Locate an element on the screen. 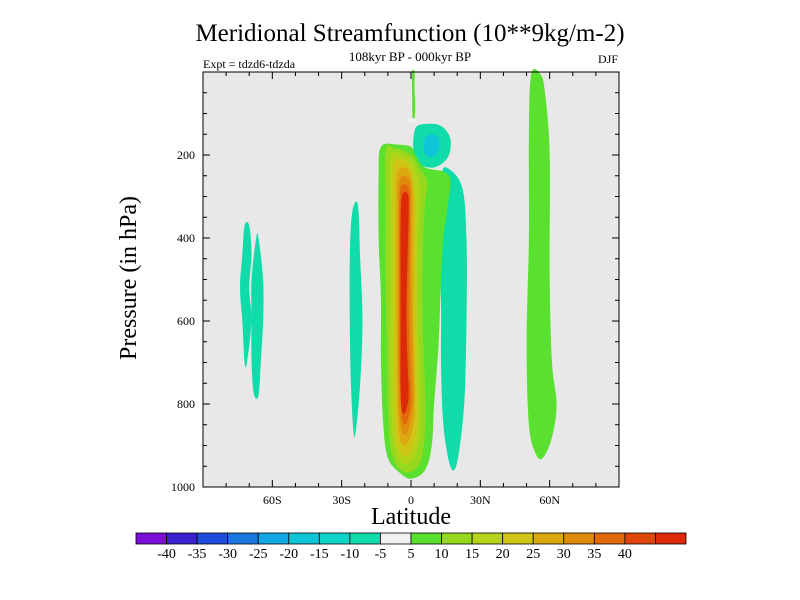  colorbar-label: -20 is located at coordinates (288, 554).